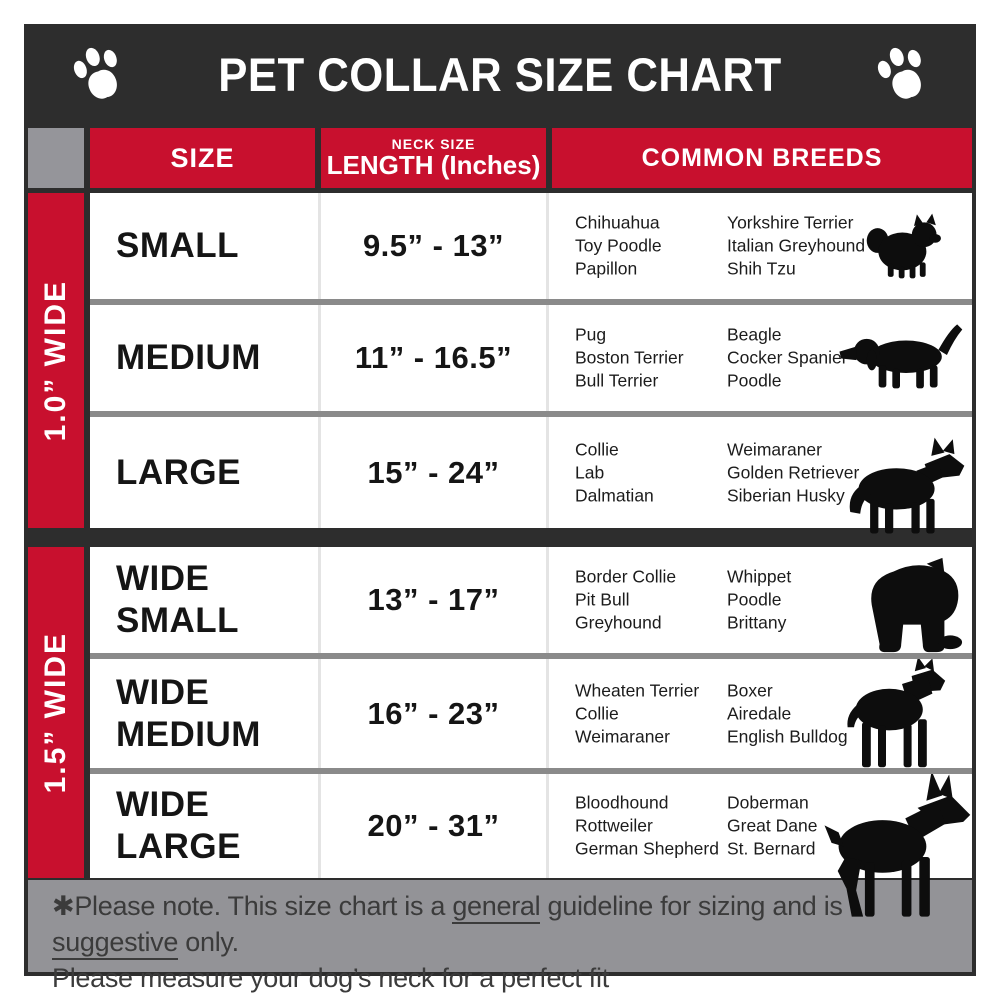 The width and height of the screenshot is (1000, 1000). What do you see at coordinates (433, 472) in the screenshot?
I see `length-cell: 15” - 24”` at bounding box center [433, 472].